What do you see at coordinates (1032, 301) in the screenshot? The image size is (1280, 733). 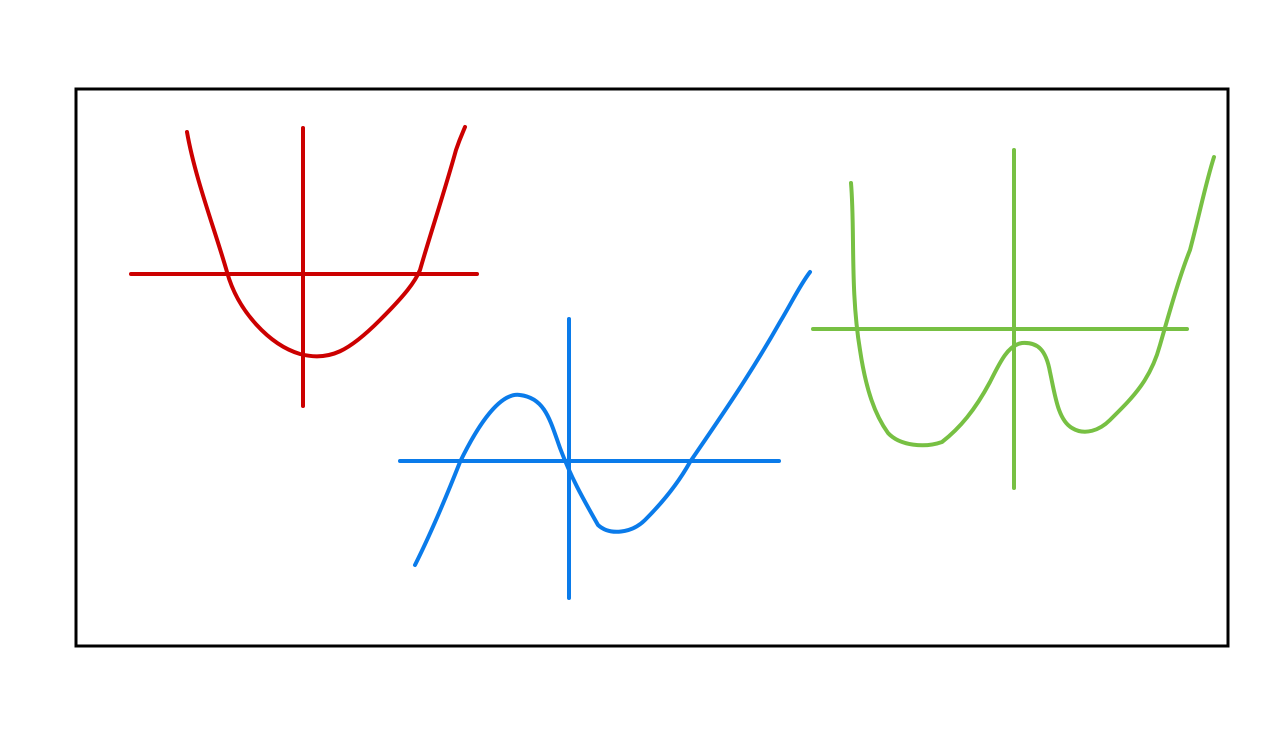 I see `quartic-curve` at bounding box center [1032, 301].